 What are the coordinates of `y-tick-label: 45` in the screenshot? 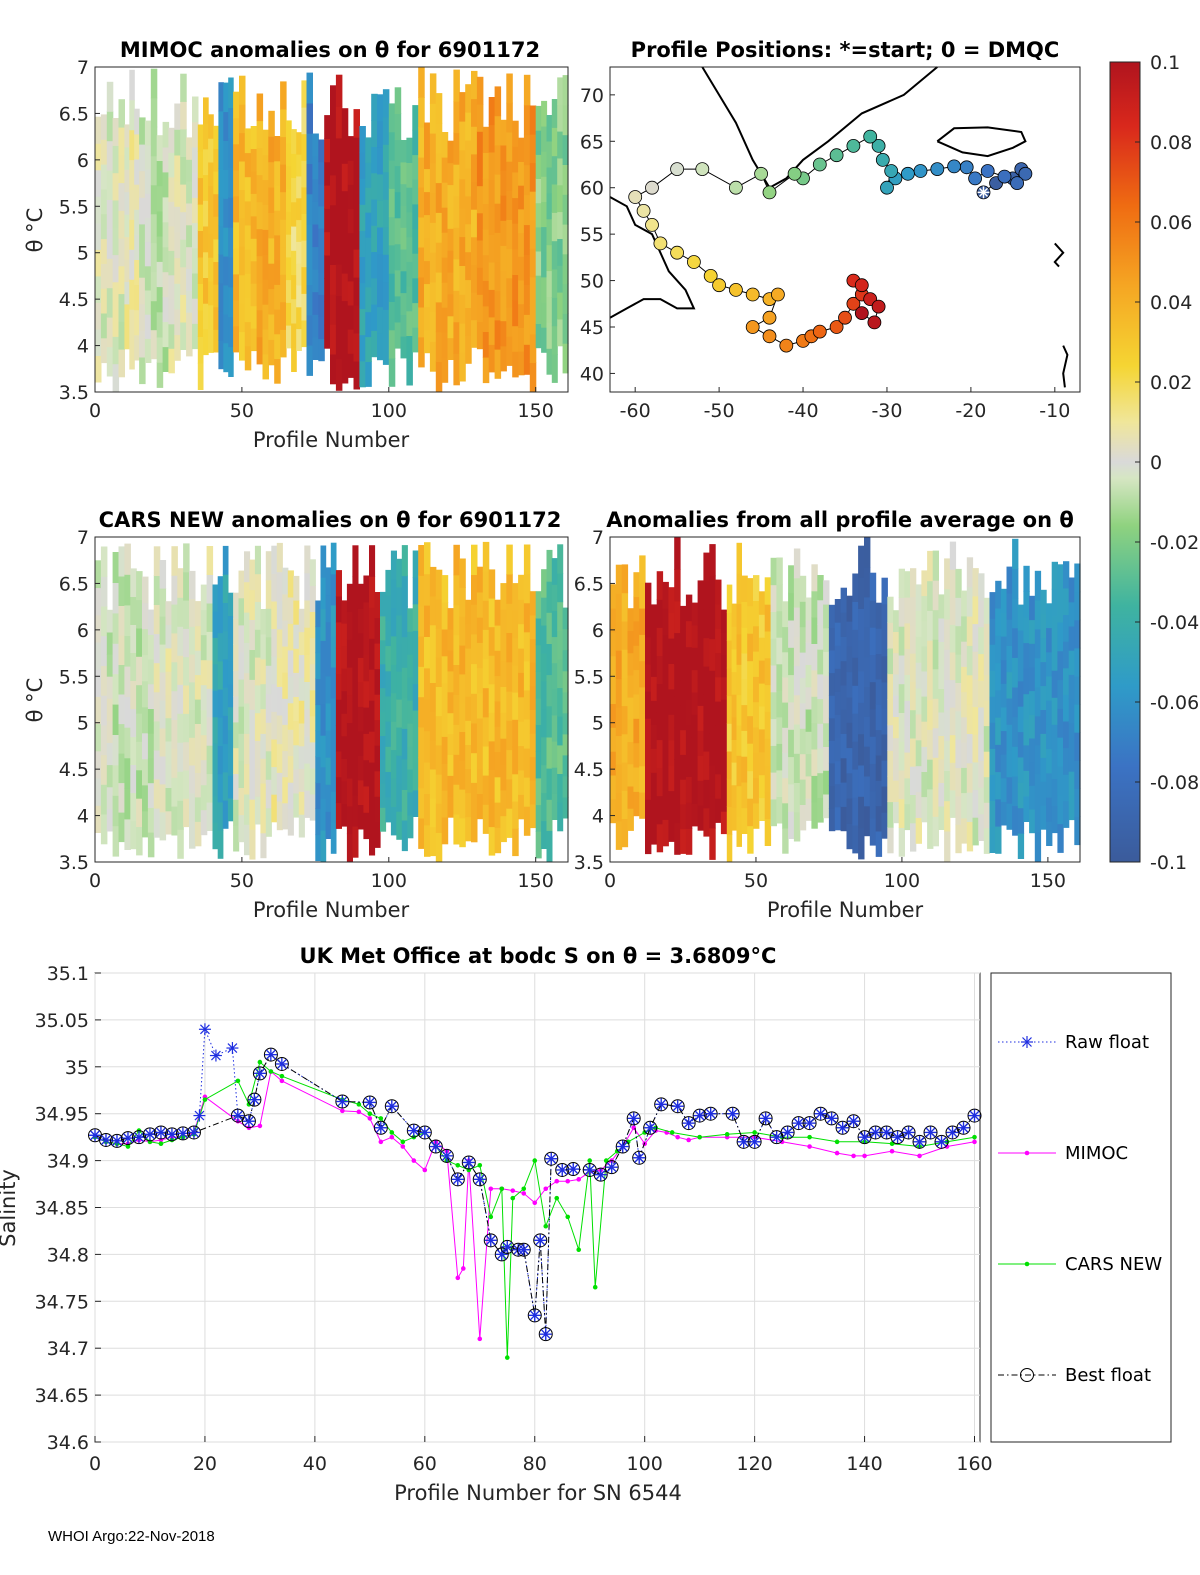 It's located at (592, 328).